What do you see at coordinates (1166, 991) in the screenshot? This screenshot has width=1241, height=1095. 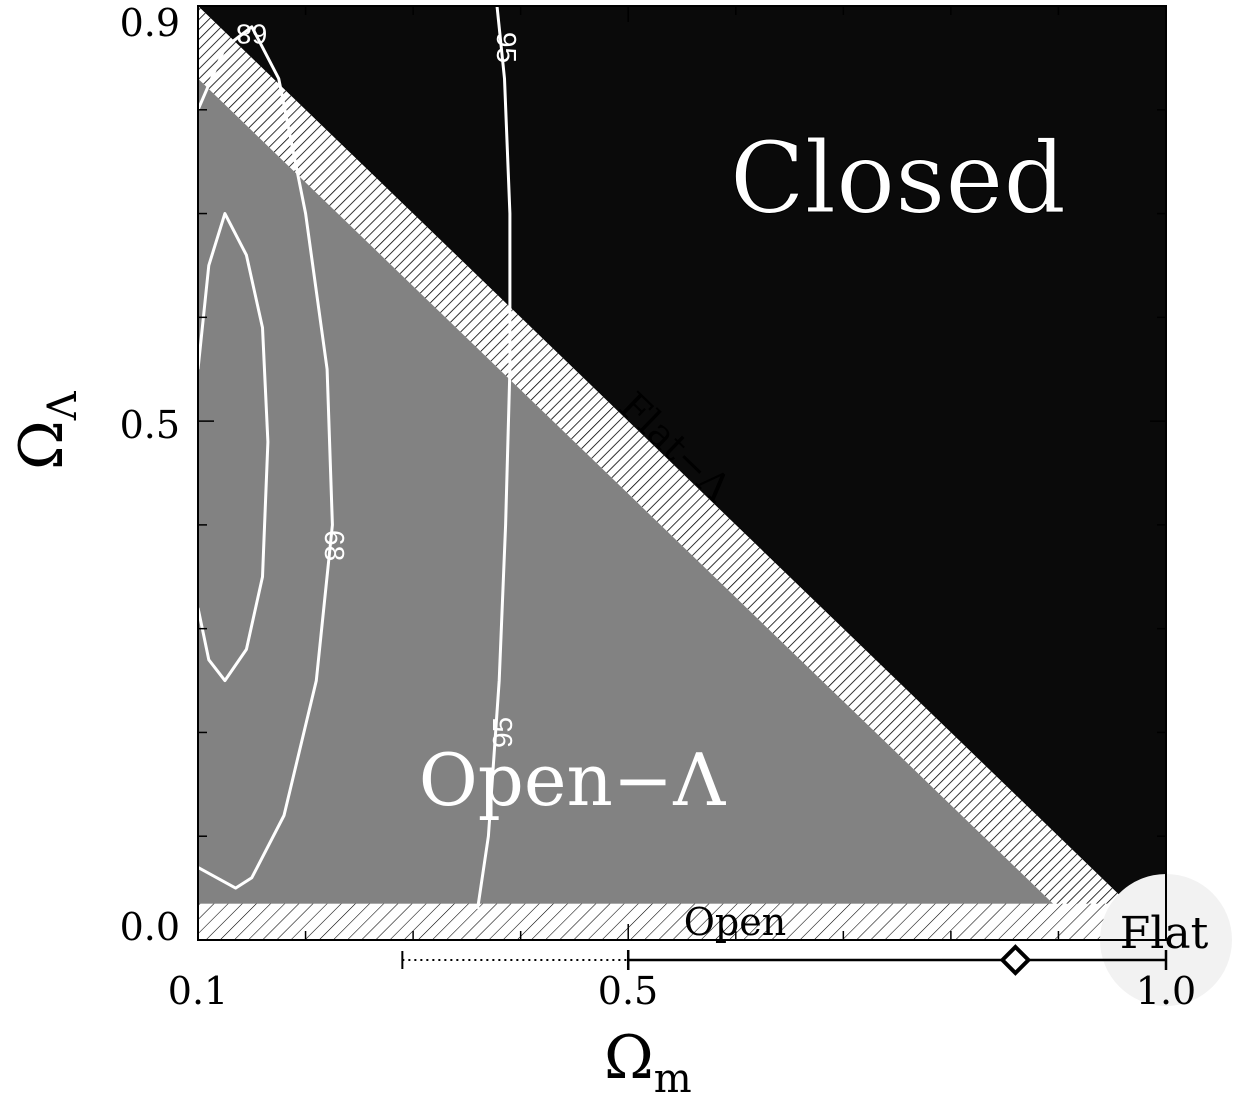 I see `x-tick-label: 1.0` at bounding box center [1166, 991].